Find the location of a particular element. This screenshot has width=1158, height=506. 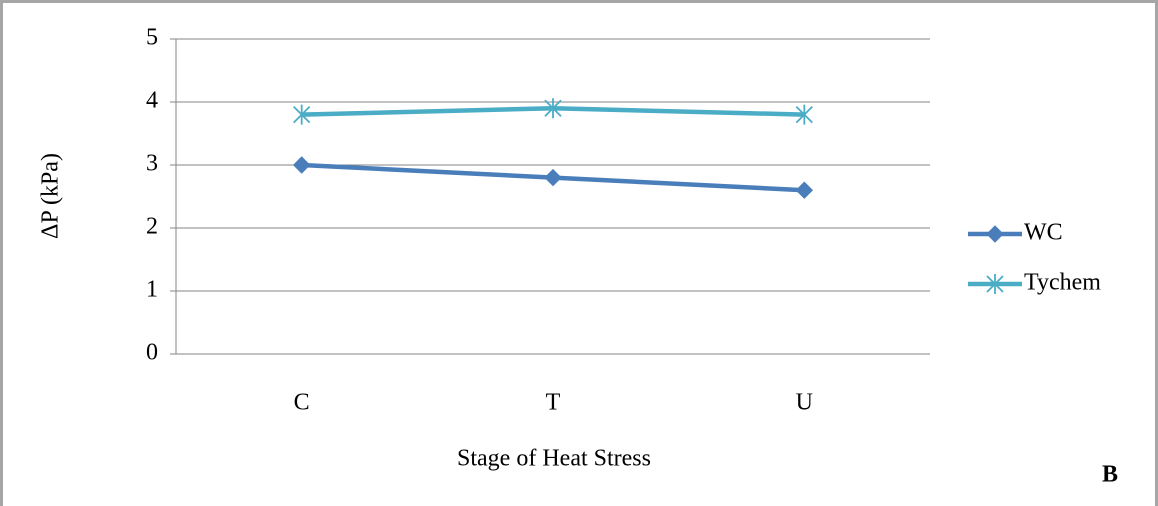

y-tick-label: 0 is located at coordinates (152, 353).